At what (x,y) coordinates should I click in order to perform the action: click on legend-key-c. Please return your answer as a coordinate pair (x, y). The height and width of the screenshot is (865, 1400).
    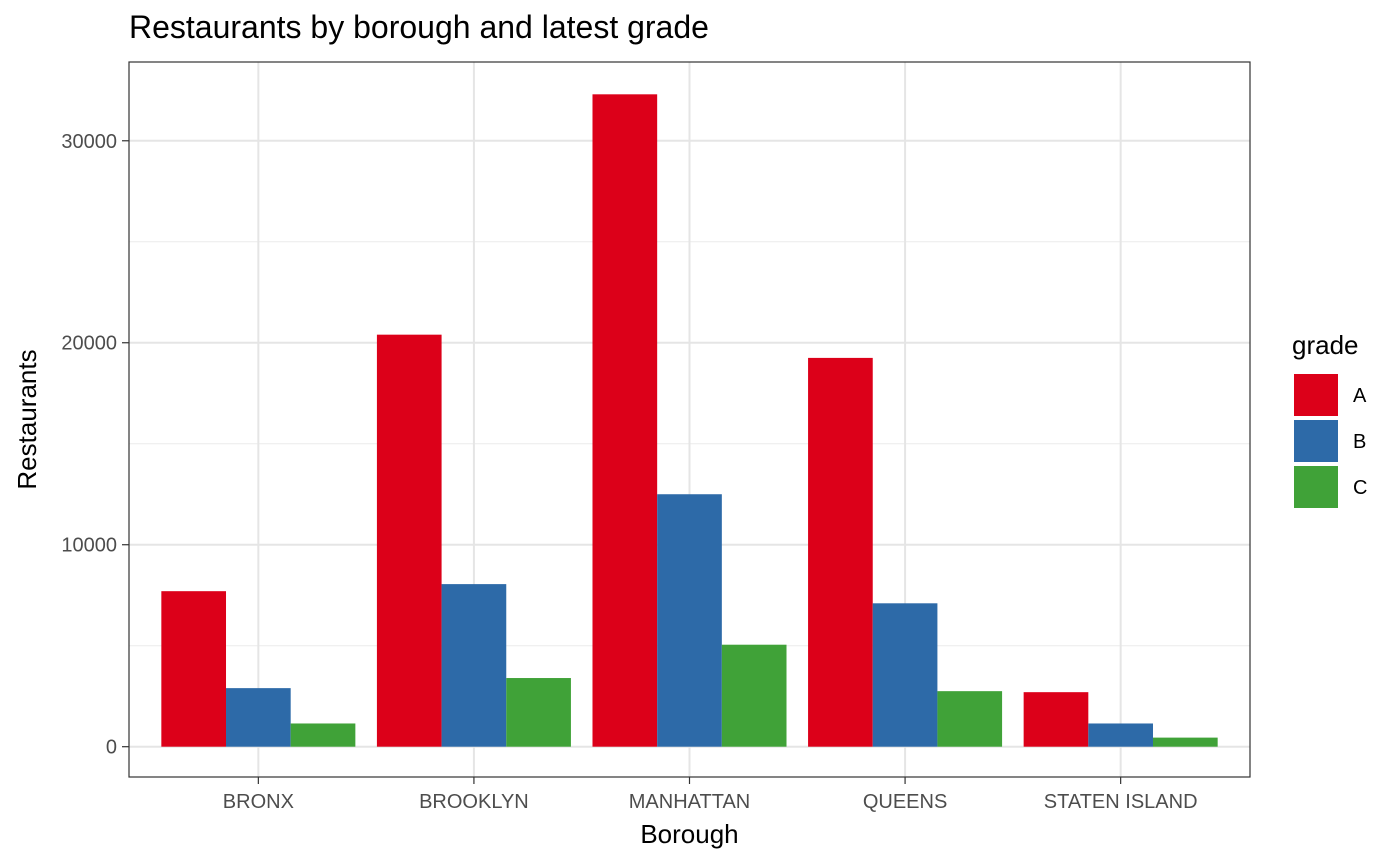
    Looking at the image, I should click on (1316, 487).